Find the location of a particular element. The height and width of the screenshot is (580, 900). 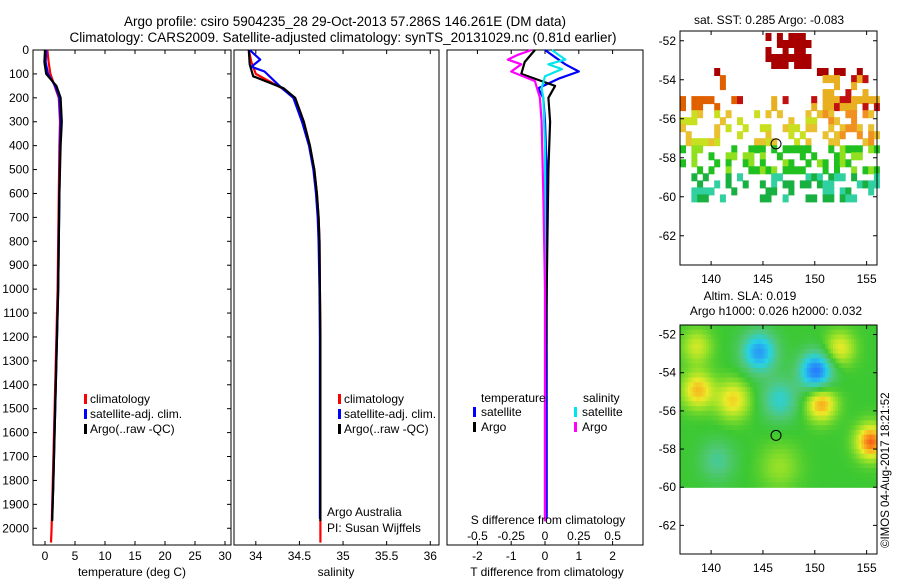

s-tick-label: 0.25 is located at coordinates (579, 536).